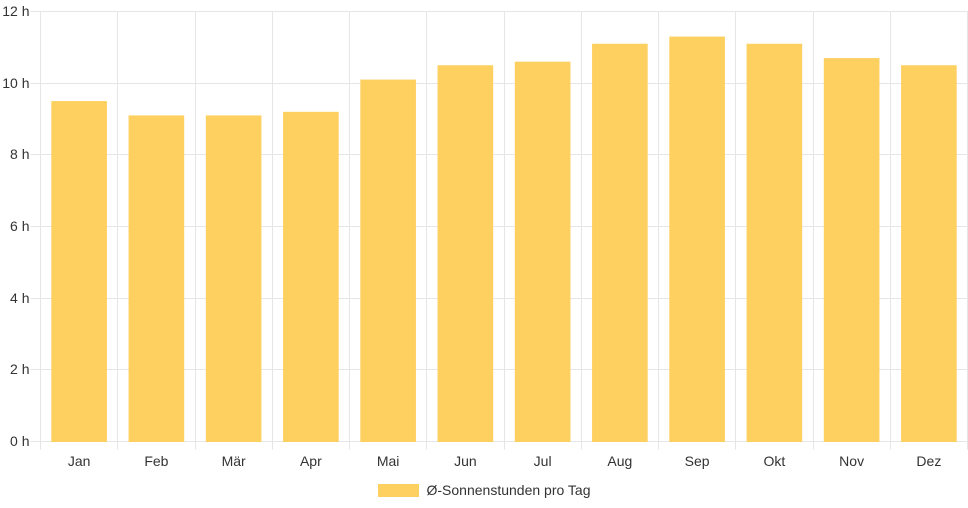 This screenshot has width=968, height=508. What do you see at coordinates (156, 279) in the screenshot?
I see `bar-Feb` at bounding box center [156, 279].